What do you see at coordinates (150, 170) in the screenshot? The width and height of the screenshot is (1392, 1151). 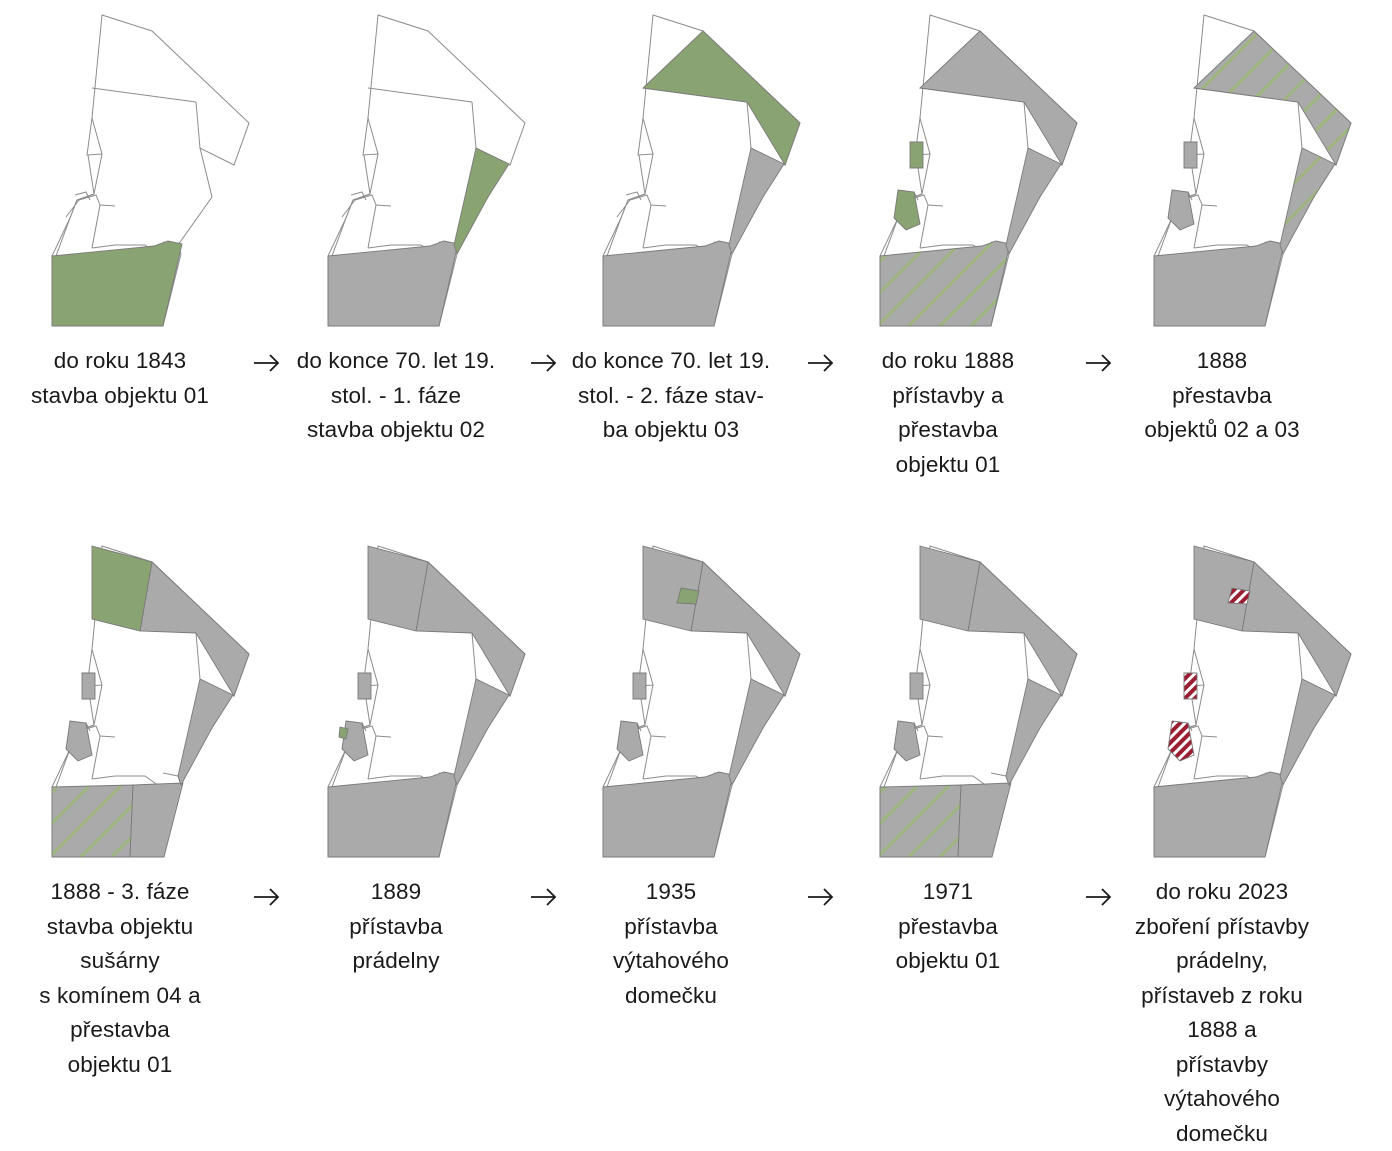 I see `site-plan-s1` at bounding box center [150, 170].